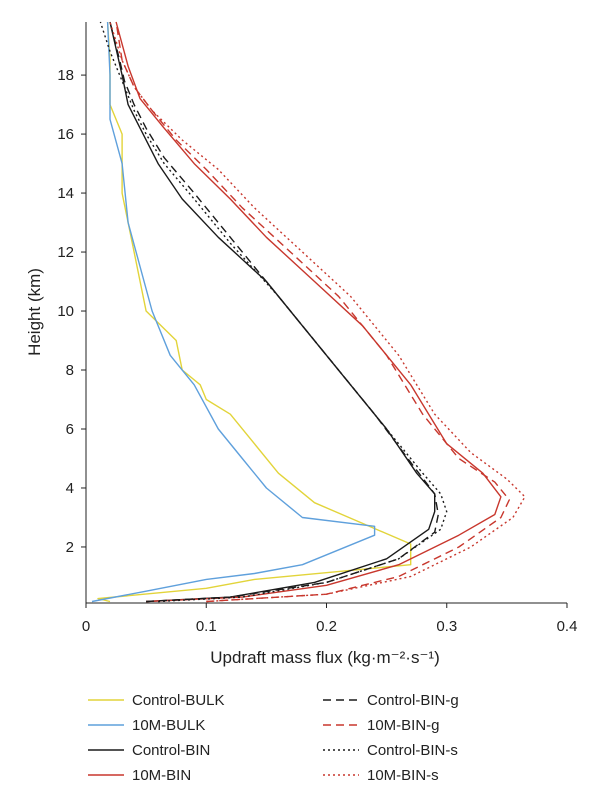  I want to click on x-ticks: 0 0.1 0.2 0.3 0.4, so click(330, 619).